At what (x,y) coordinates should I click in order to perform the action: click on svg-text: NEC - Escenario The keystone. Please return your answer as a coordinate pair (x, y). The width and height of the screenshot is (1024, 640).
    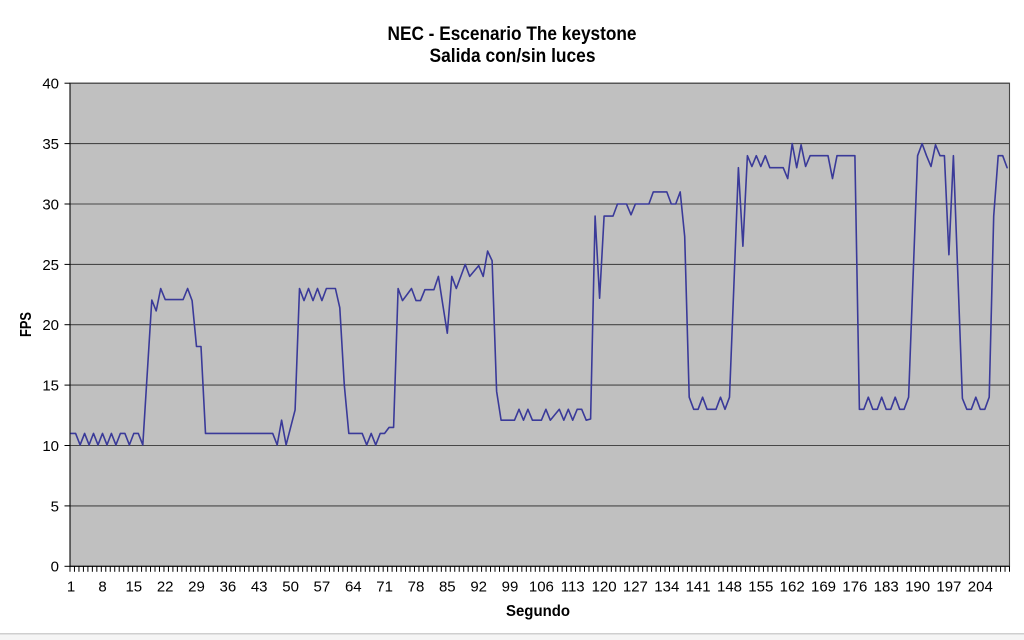
    Looking at the image, I should click on (512, 34).